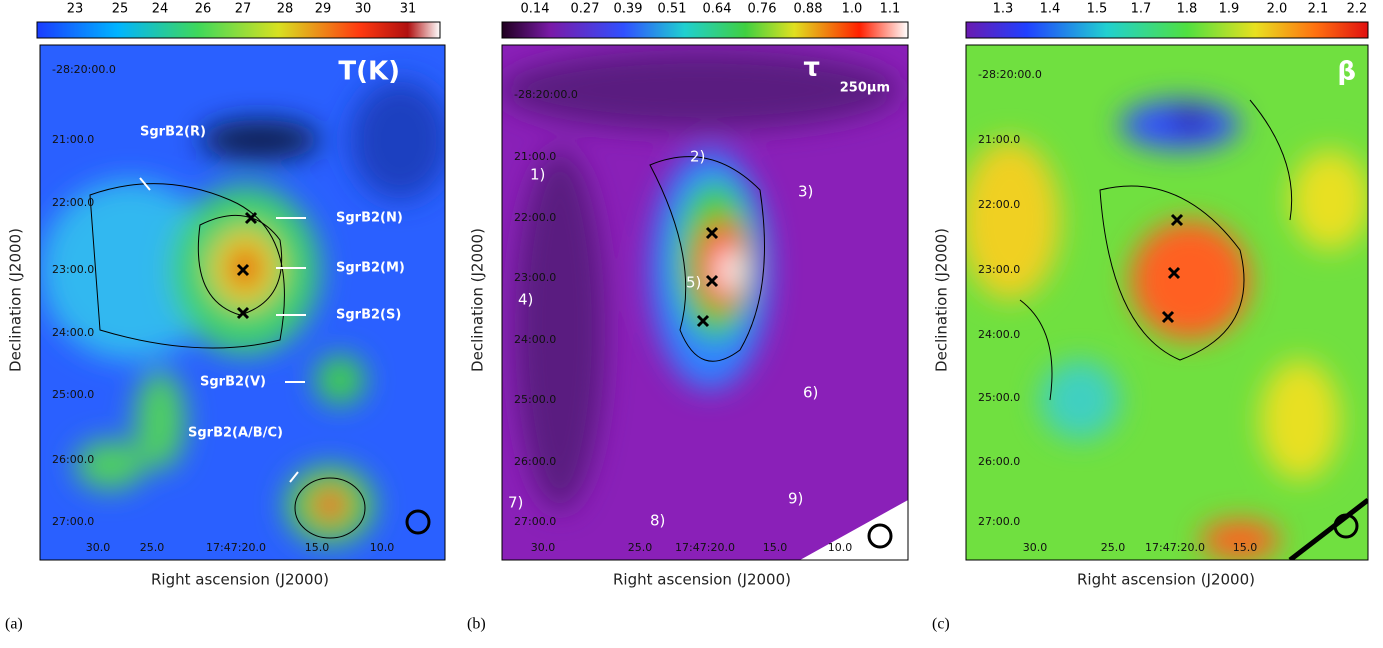  Describe the element at coordinates (408, 9) in the screenshot. I see `colorbar-tick-label: 31` at that location.